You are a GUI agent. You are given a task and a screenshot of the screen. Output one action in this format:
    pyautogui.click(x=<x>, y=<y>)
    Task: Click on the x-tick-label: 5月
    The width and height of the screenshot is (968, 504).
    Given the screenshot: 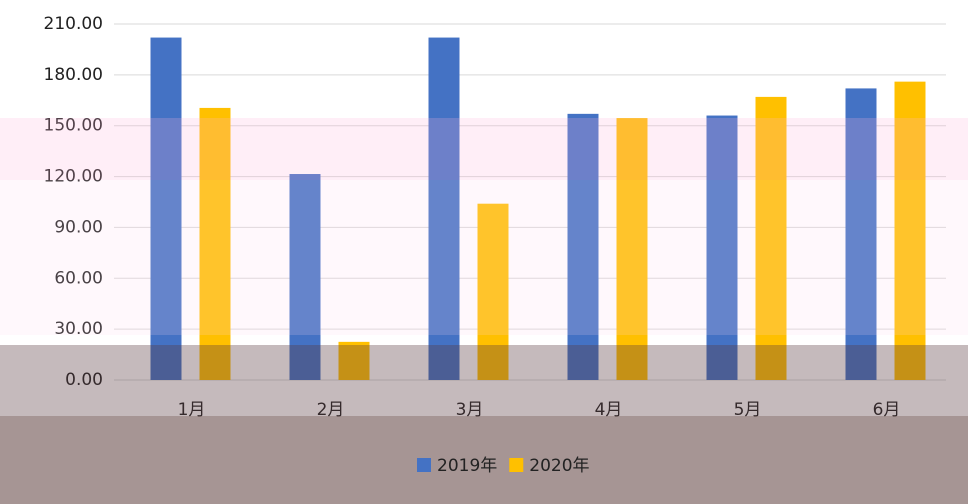 What is the action you would take?
    pyautogui.click(x=748, y=410)
    